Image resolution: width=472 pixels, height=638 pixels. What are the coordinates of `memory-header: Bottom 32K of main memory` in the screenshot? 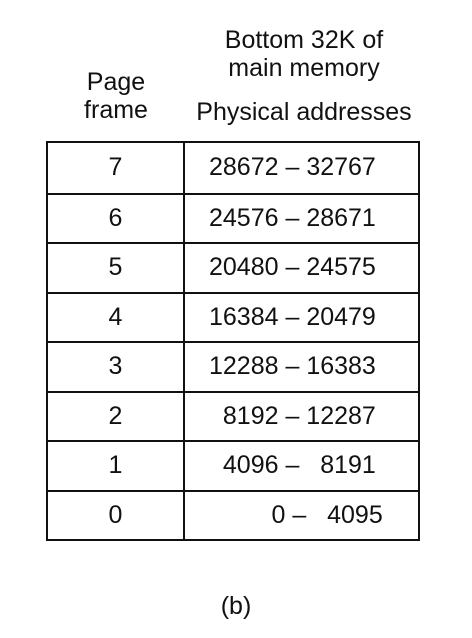 It's located at (304, 54).